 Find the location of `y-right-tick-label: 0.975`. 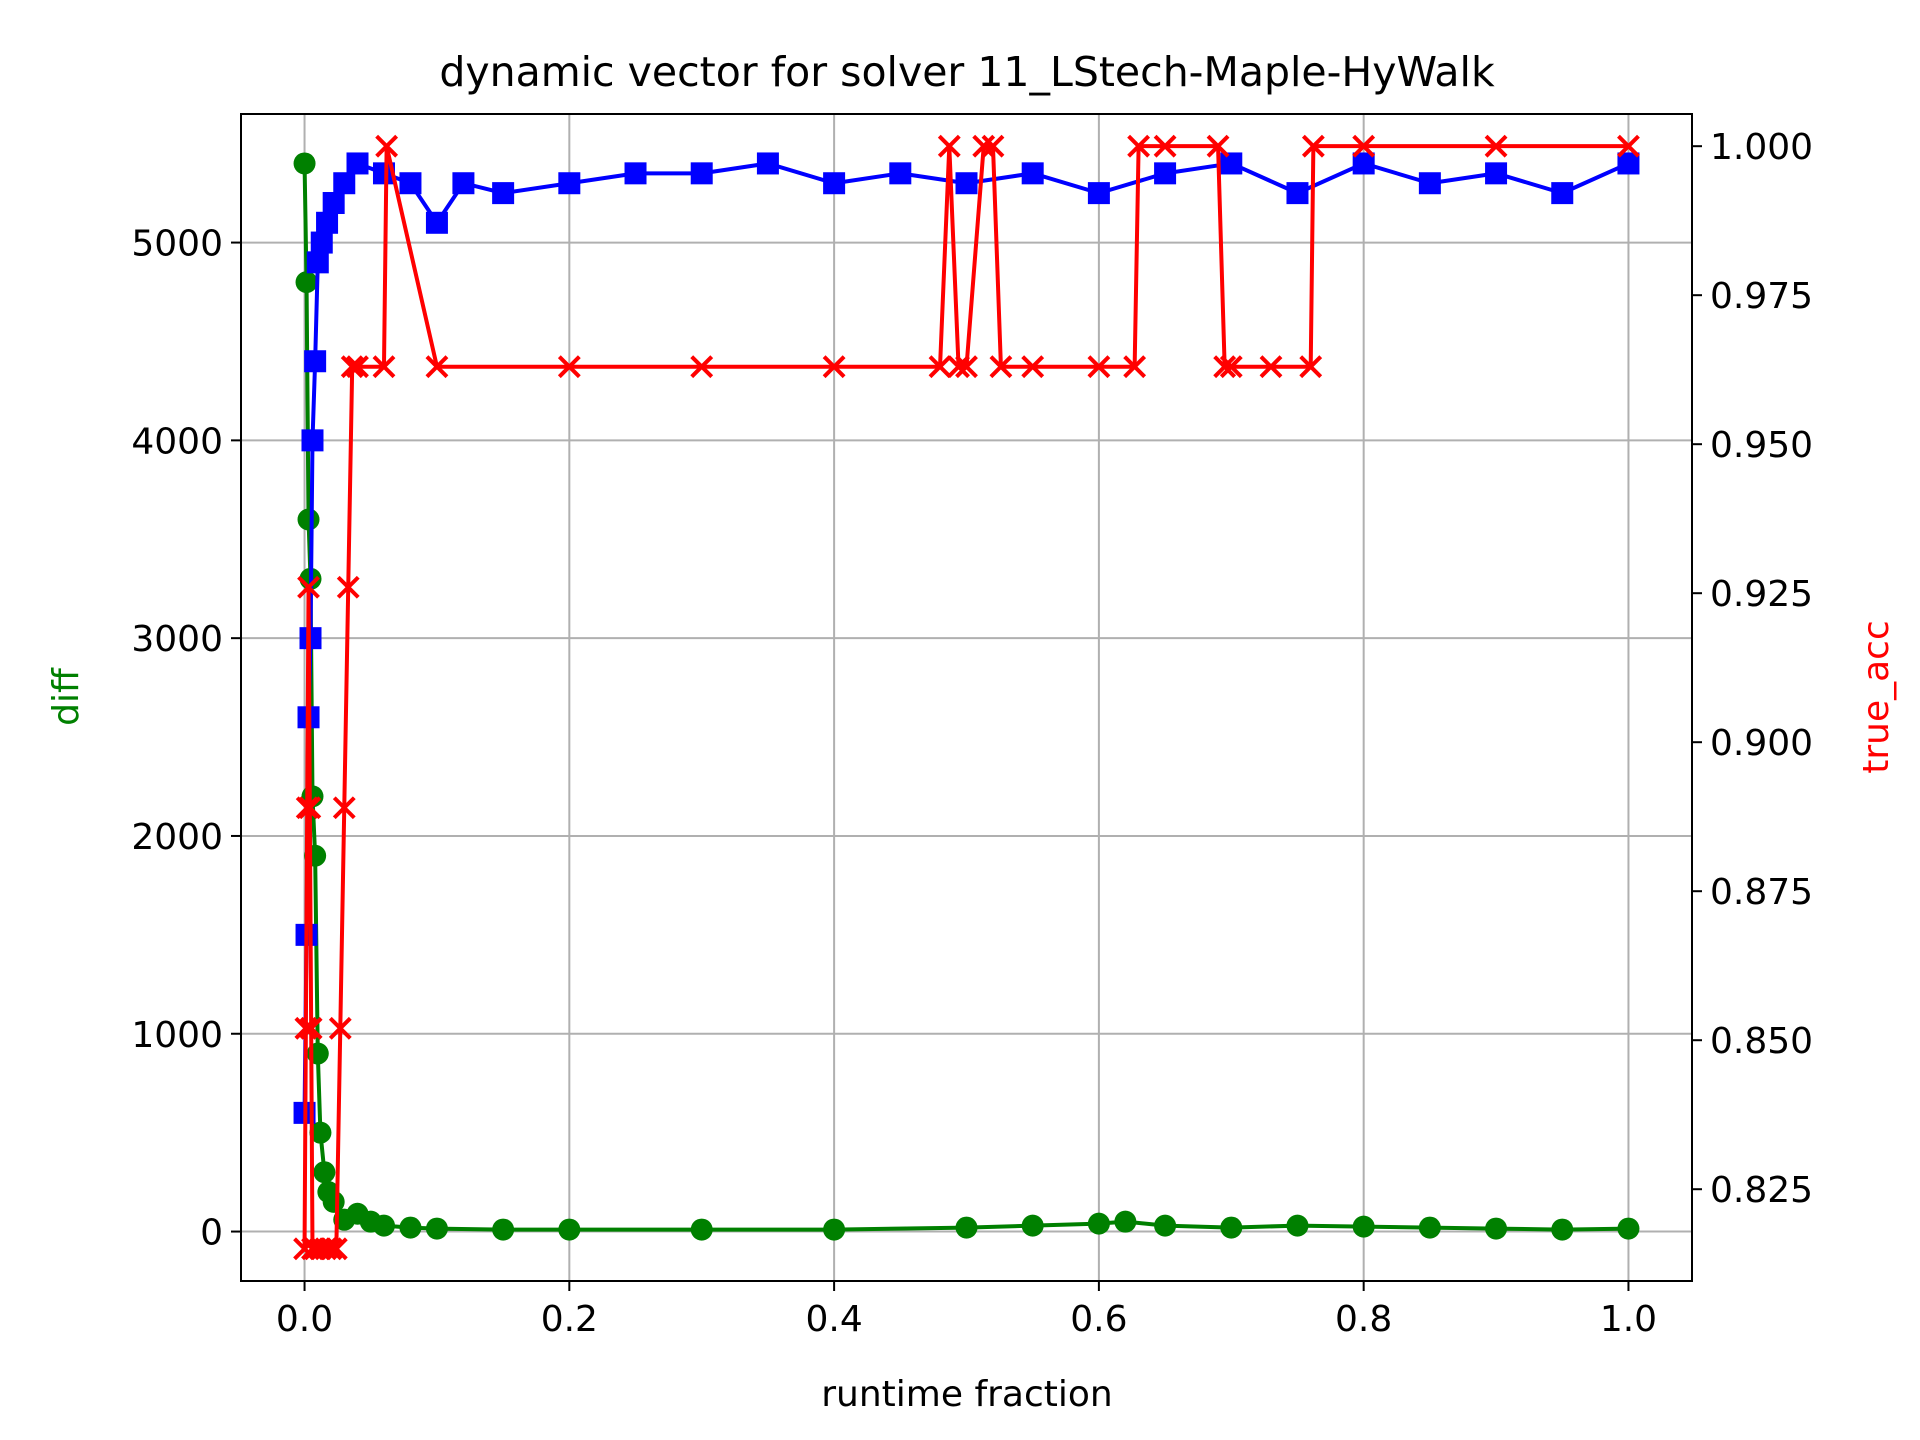

y-right-tick-label: 0.975 is located at coordinates (1761, 296).